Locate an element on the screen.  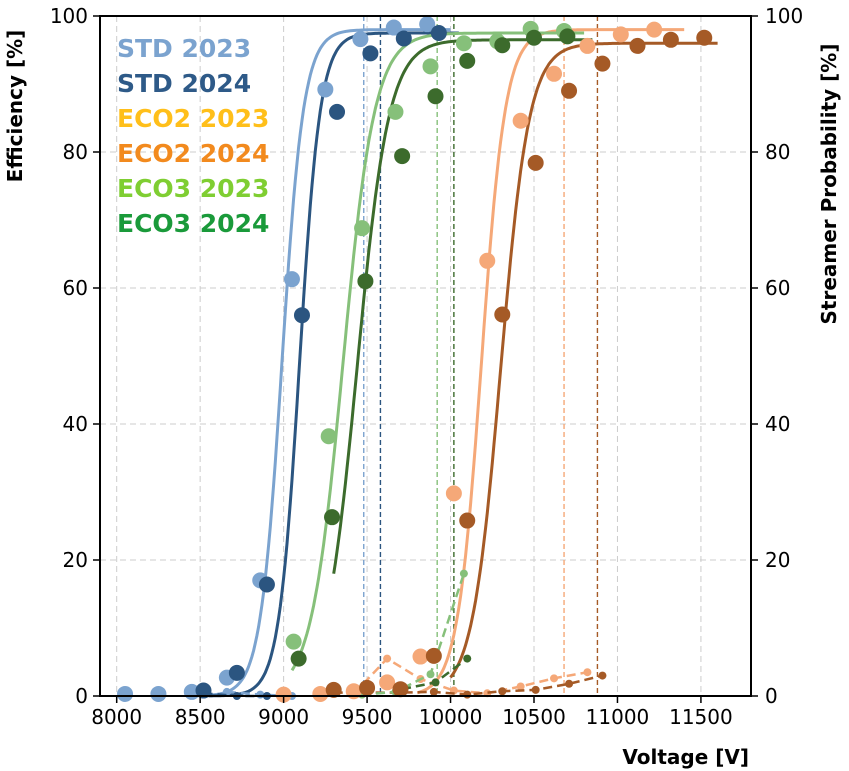
x-tick-label: 9000 is located at coordinates (283, 717).